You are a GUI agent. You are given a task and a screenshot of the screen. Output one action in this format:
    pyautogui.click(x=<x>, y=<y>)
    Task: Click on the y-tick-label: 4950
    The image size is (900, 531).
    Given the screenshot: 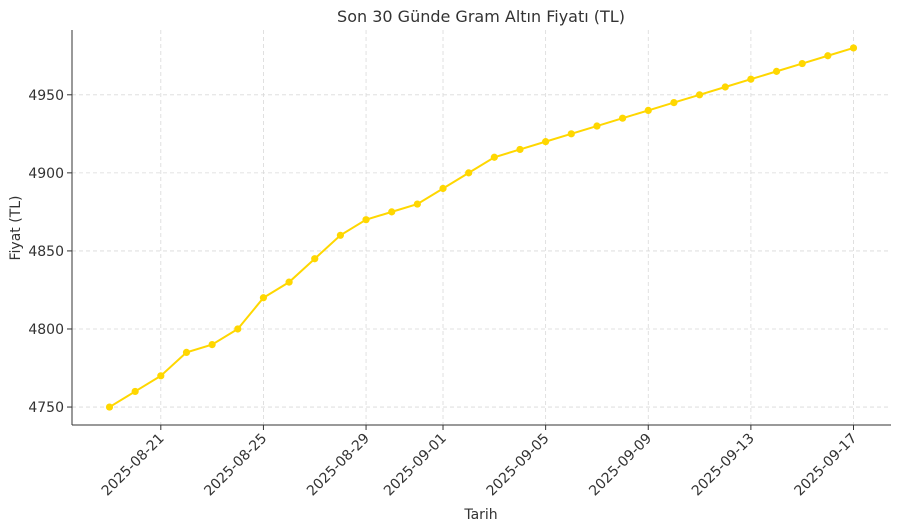 What is the action you would take?
    pyautogui.click(x=46, y=96)
    